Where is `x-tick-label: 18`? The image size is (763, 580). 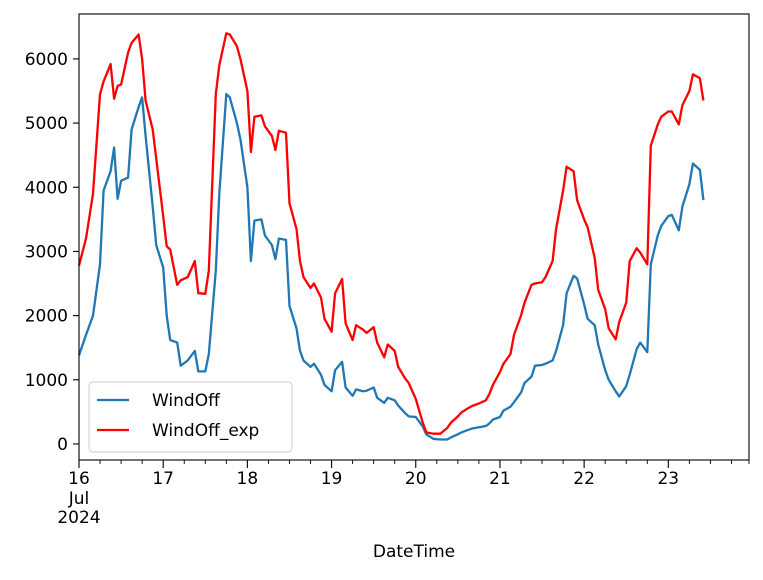 x-tick-label: 18 is located at coordinates (248, 479).